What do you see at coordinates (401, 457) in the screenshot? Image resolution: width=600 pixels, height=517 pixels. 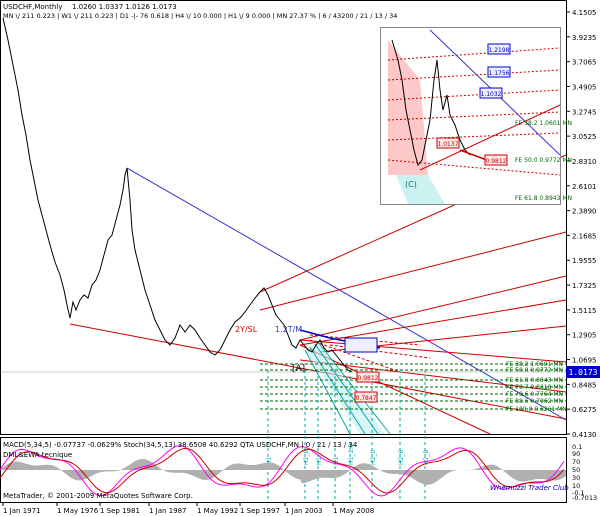 I see `time-projection-label: H2_6` at bounding box center [401, 457].